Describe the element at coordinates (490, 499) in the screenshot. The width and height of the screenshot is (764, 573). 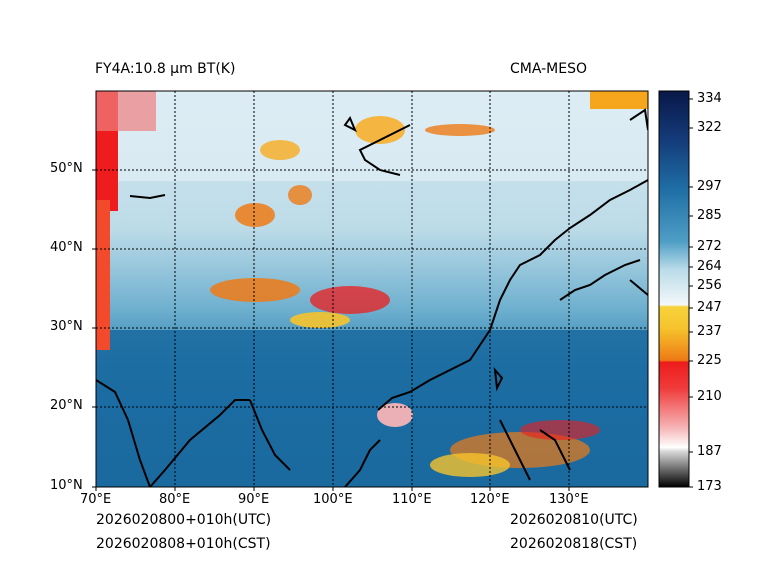
I see `lon-tick-120: 120°E` at that location.